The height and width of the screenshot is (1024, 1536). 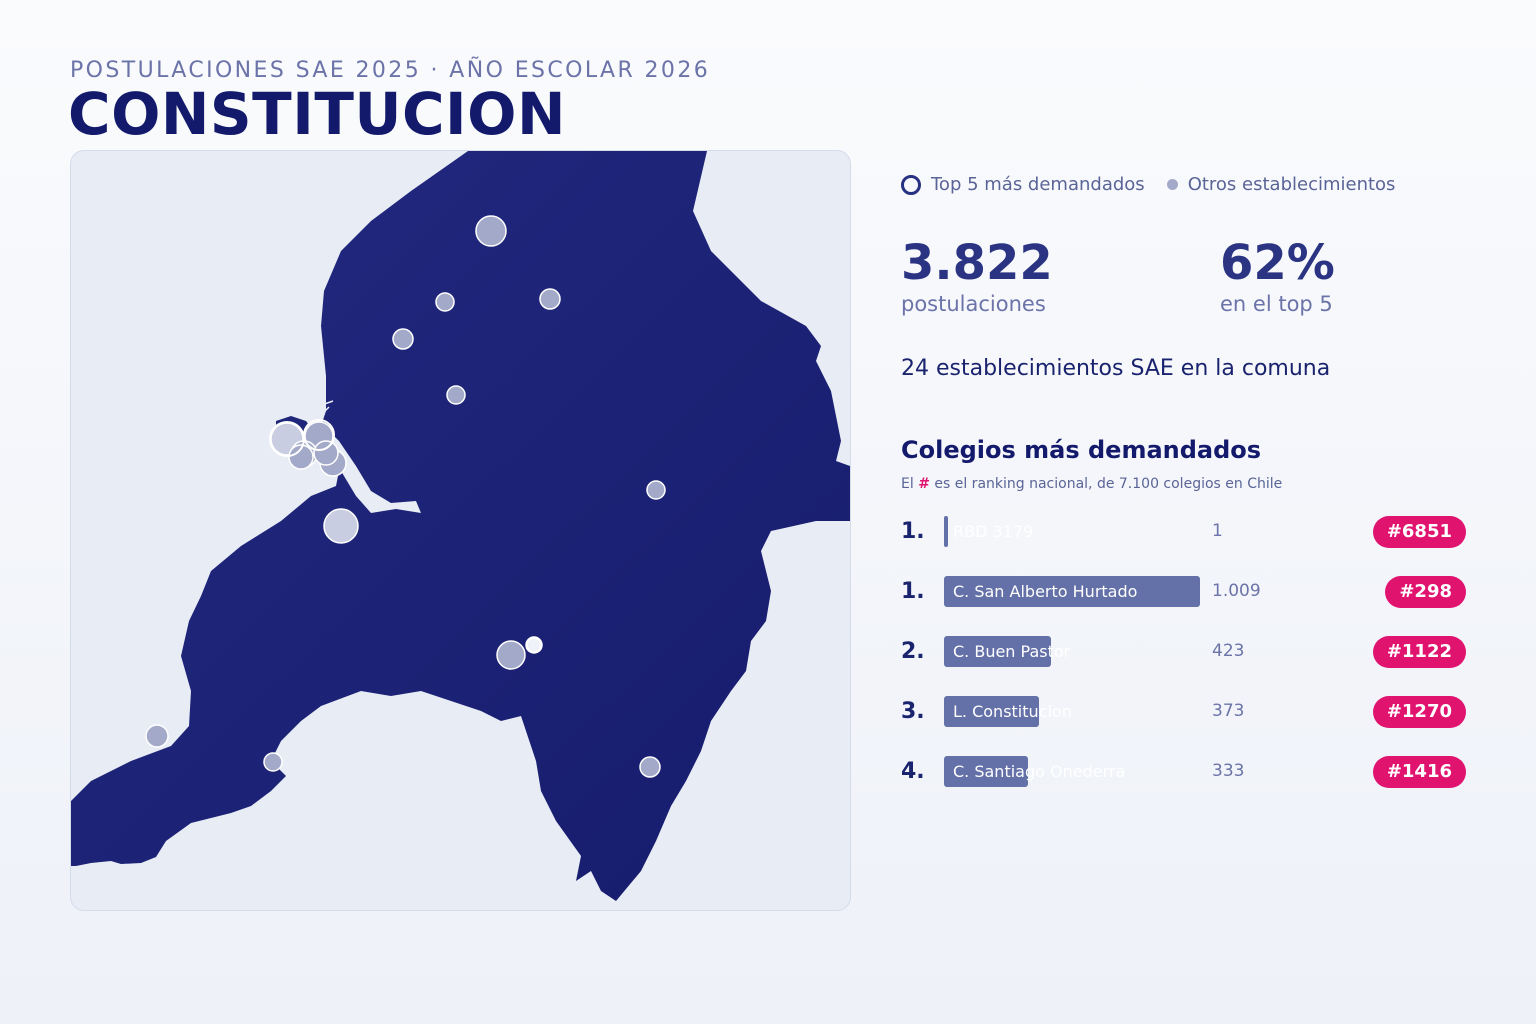 What do you see at coordinates (973, 304) in the screenshot?
I see `applications-label: postulaciones` at bounding box center [973, 304].